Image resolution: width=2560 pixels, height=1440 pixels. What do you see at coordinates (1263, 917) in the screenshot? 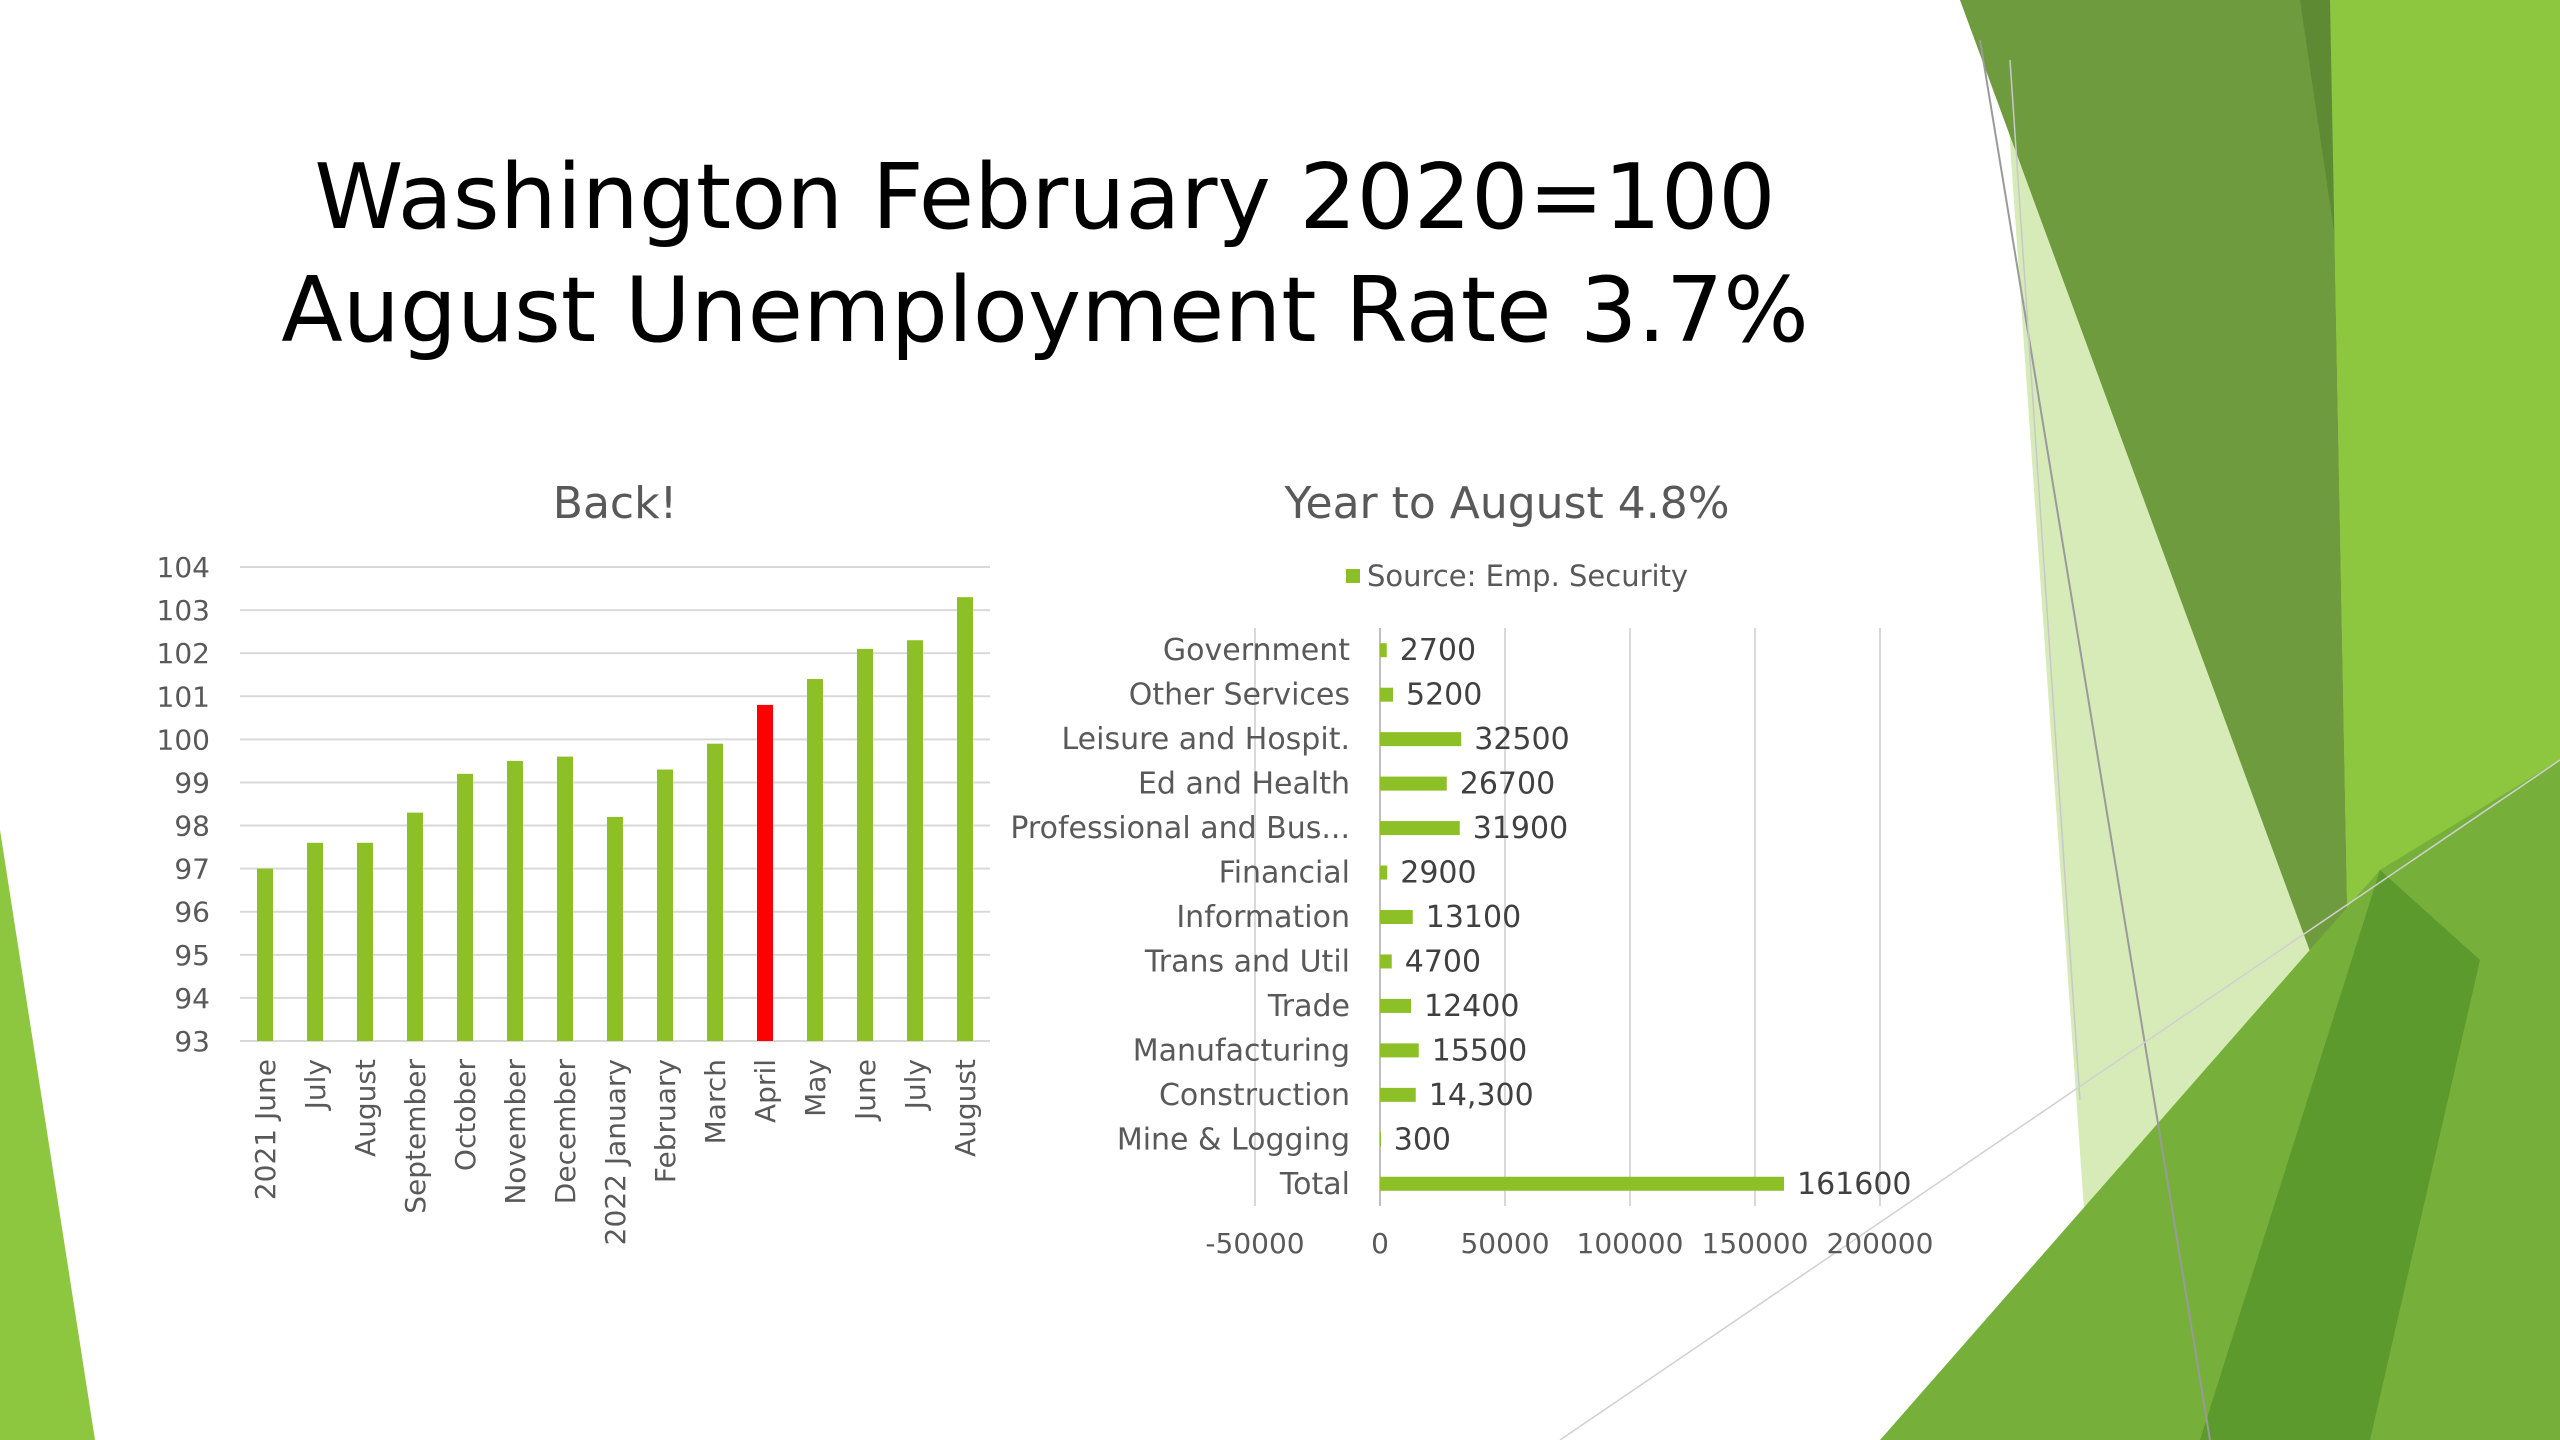
I see `category-label: Information` at bounding box center [1263, 917].